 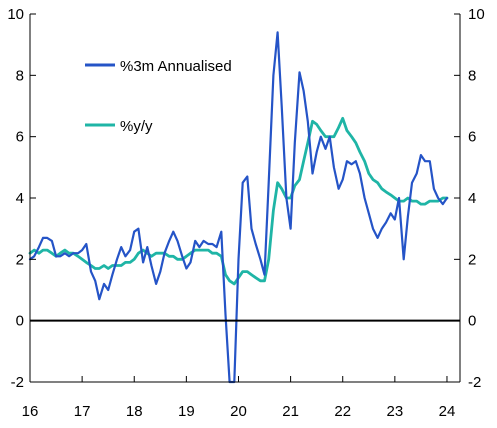 What do you see at coordinates (238, 411) in the screenshot?
I see `x-tick-label: 20` at bounding box center [238, 411].